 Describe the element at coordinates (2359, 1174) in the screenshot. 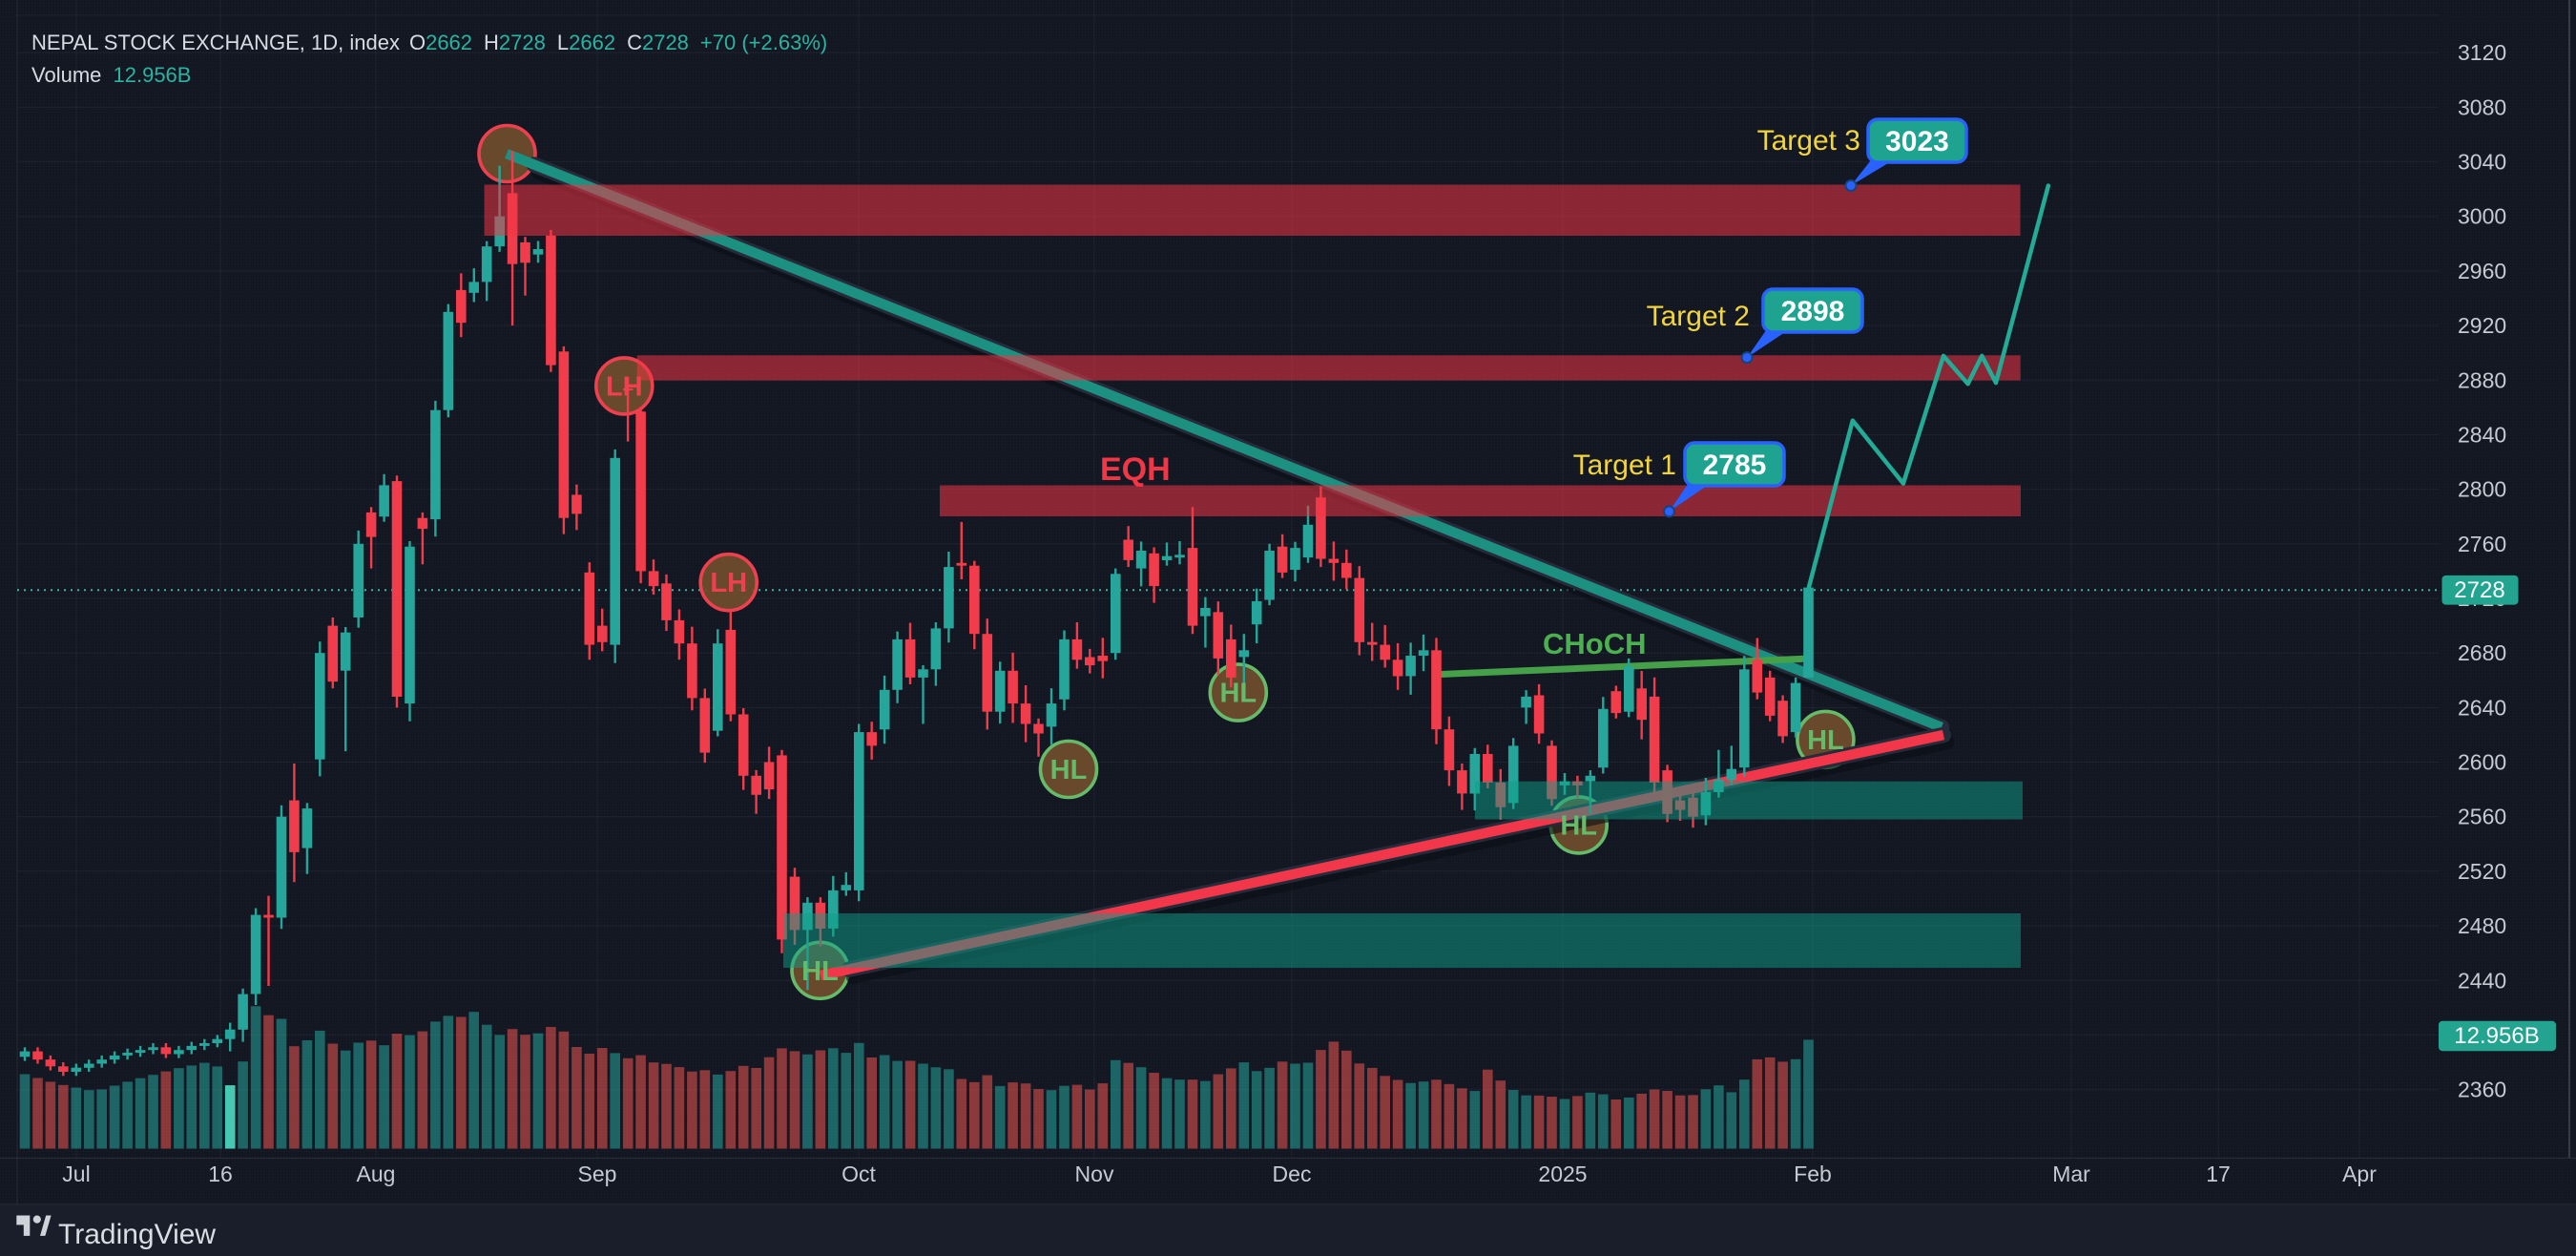

I see `svg-text: Apr` at that location.